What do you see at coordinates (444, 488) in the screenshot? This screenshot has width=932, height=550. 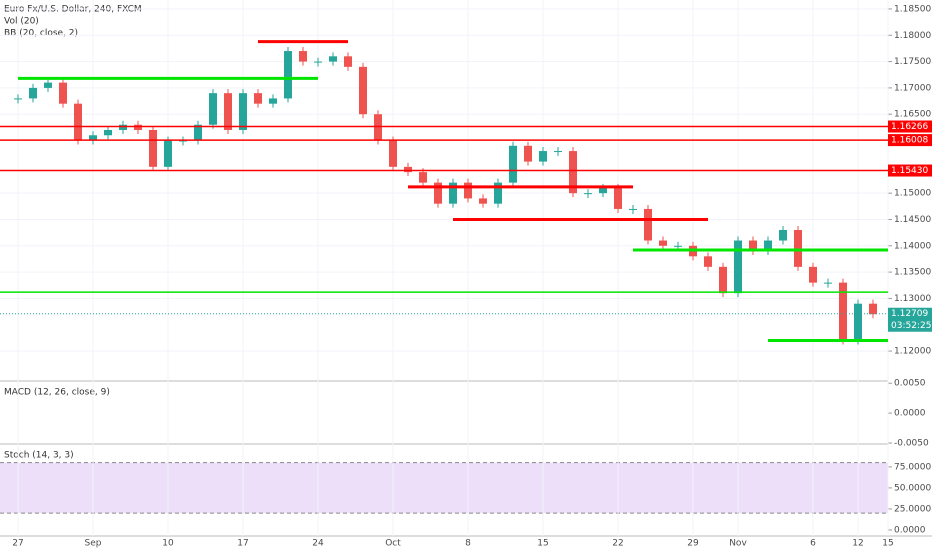 I see `stoch-band` at bounding box center [444, 488].